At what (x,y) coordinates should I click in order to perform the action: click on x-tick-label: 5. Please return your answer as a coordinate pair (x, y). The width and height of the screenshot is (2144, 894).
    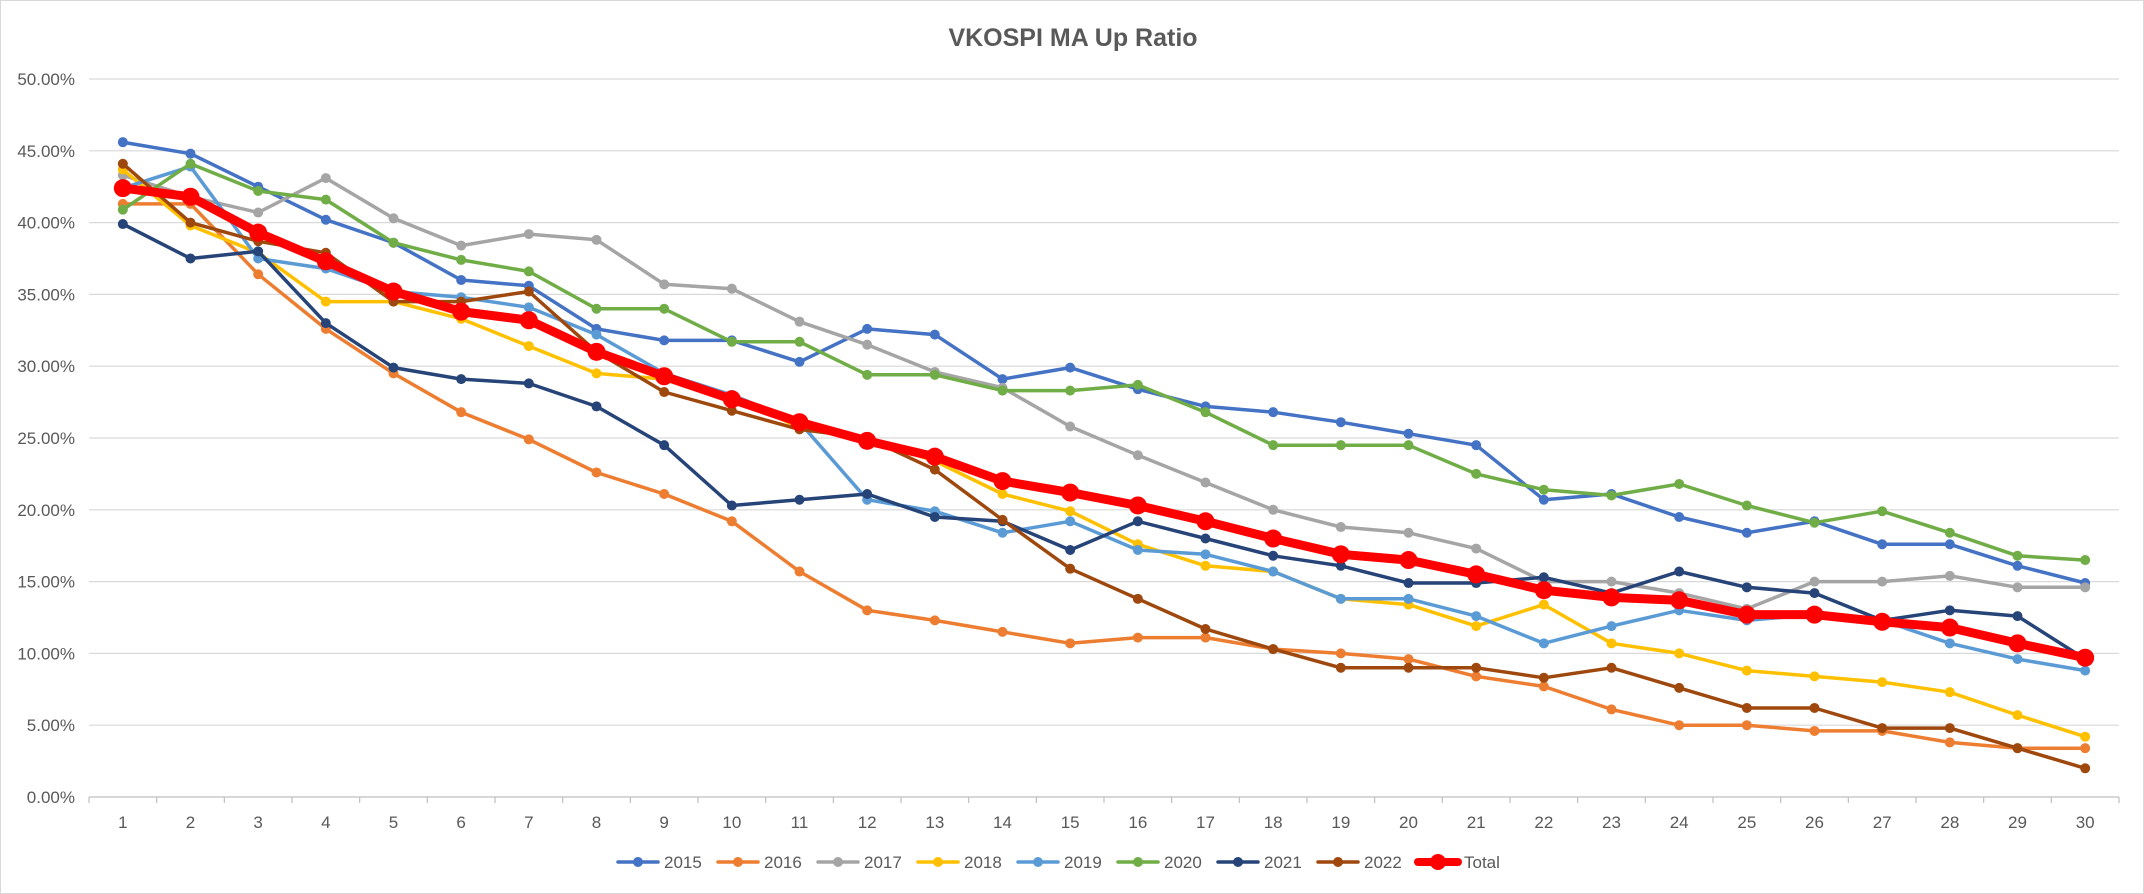
    Looking at the image, I should click on (393, 822).